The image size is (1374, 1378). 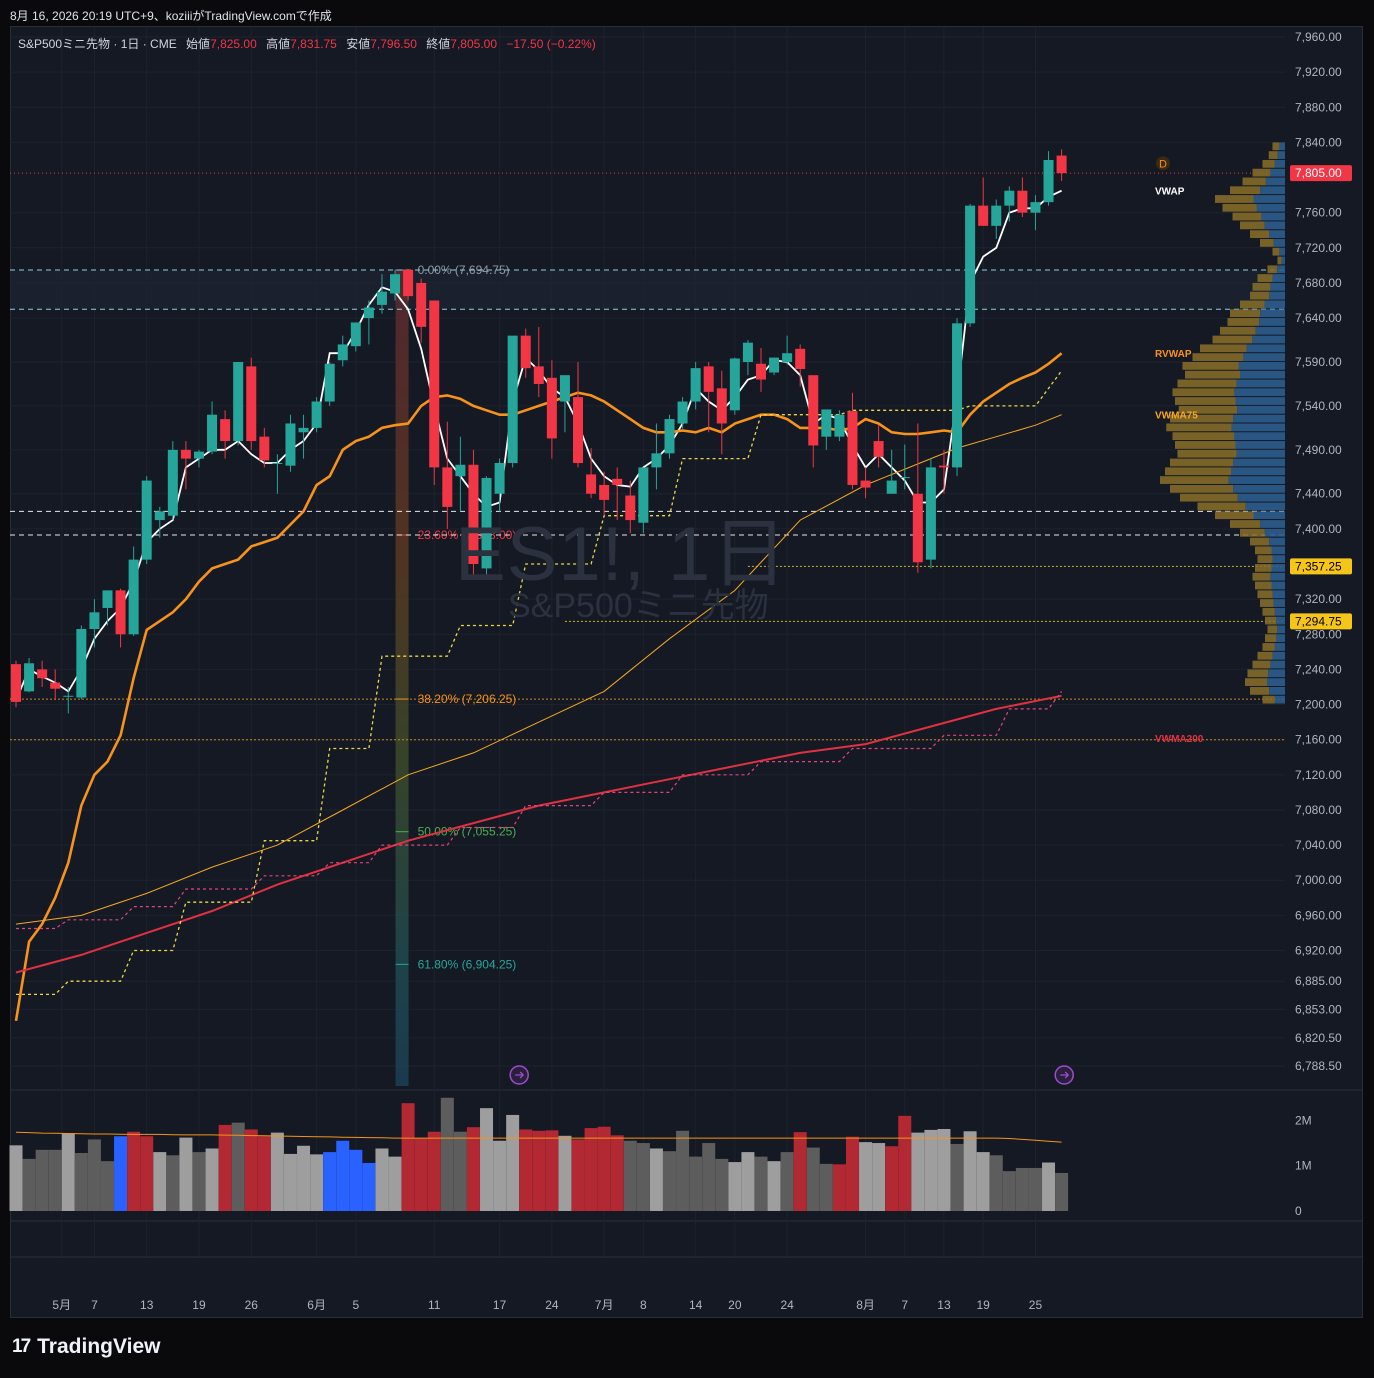 I want to click on fib-column, so click(x=402, y=678).